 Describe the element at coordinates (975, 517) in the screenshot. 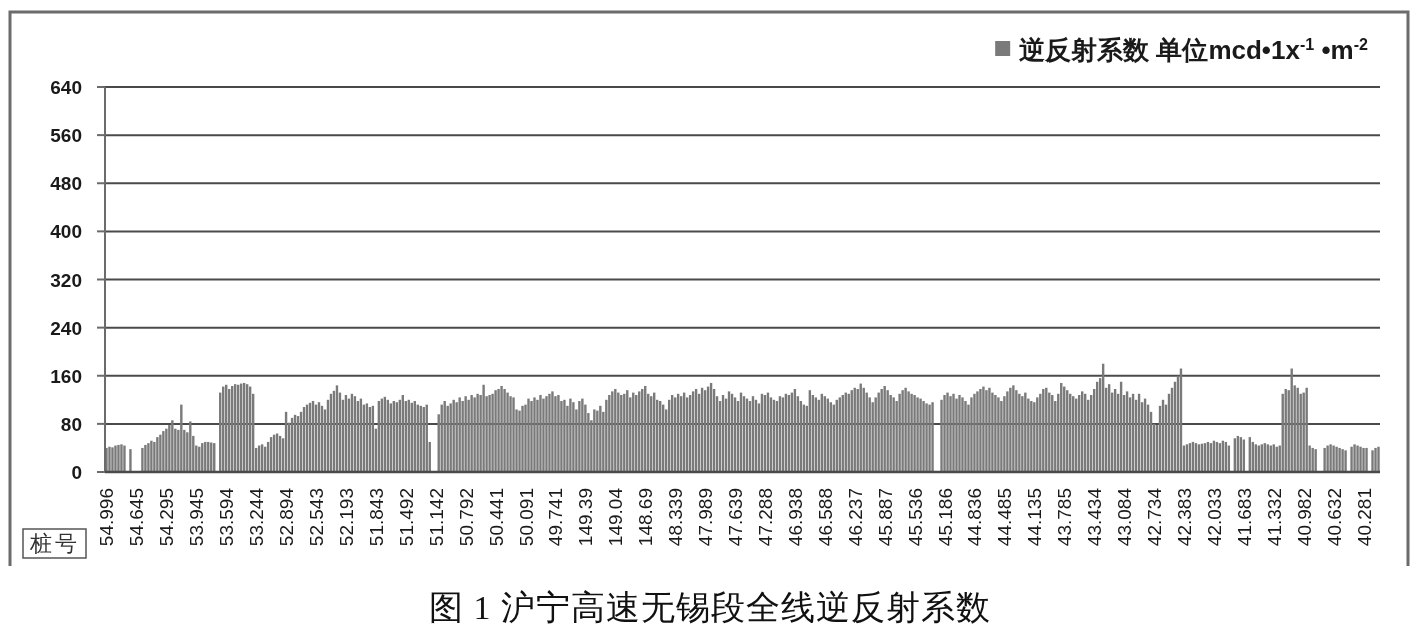

I see `x-tick-label: 44.836` at that location.